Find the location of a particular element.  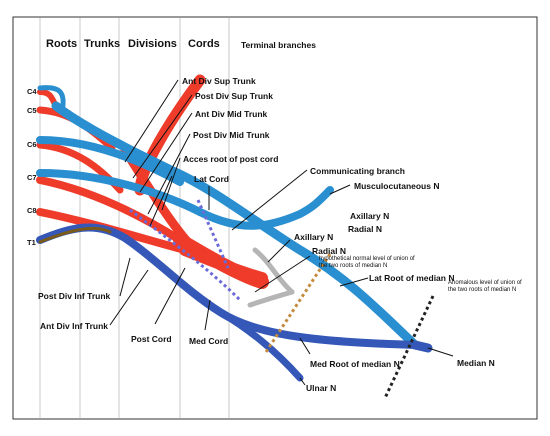

label-ulnar-n: Ulnar N is located at coordinates (321, 388).